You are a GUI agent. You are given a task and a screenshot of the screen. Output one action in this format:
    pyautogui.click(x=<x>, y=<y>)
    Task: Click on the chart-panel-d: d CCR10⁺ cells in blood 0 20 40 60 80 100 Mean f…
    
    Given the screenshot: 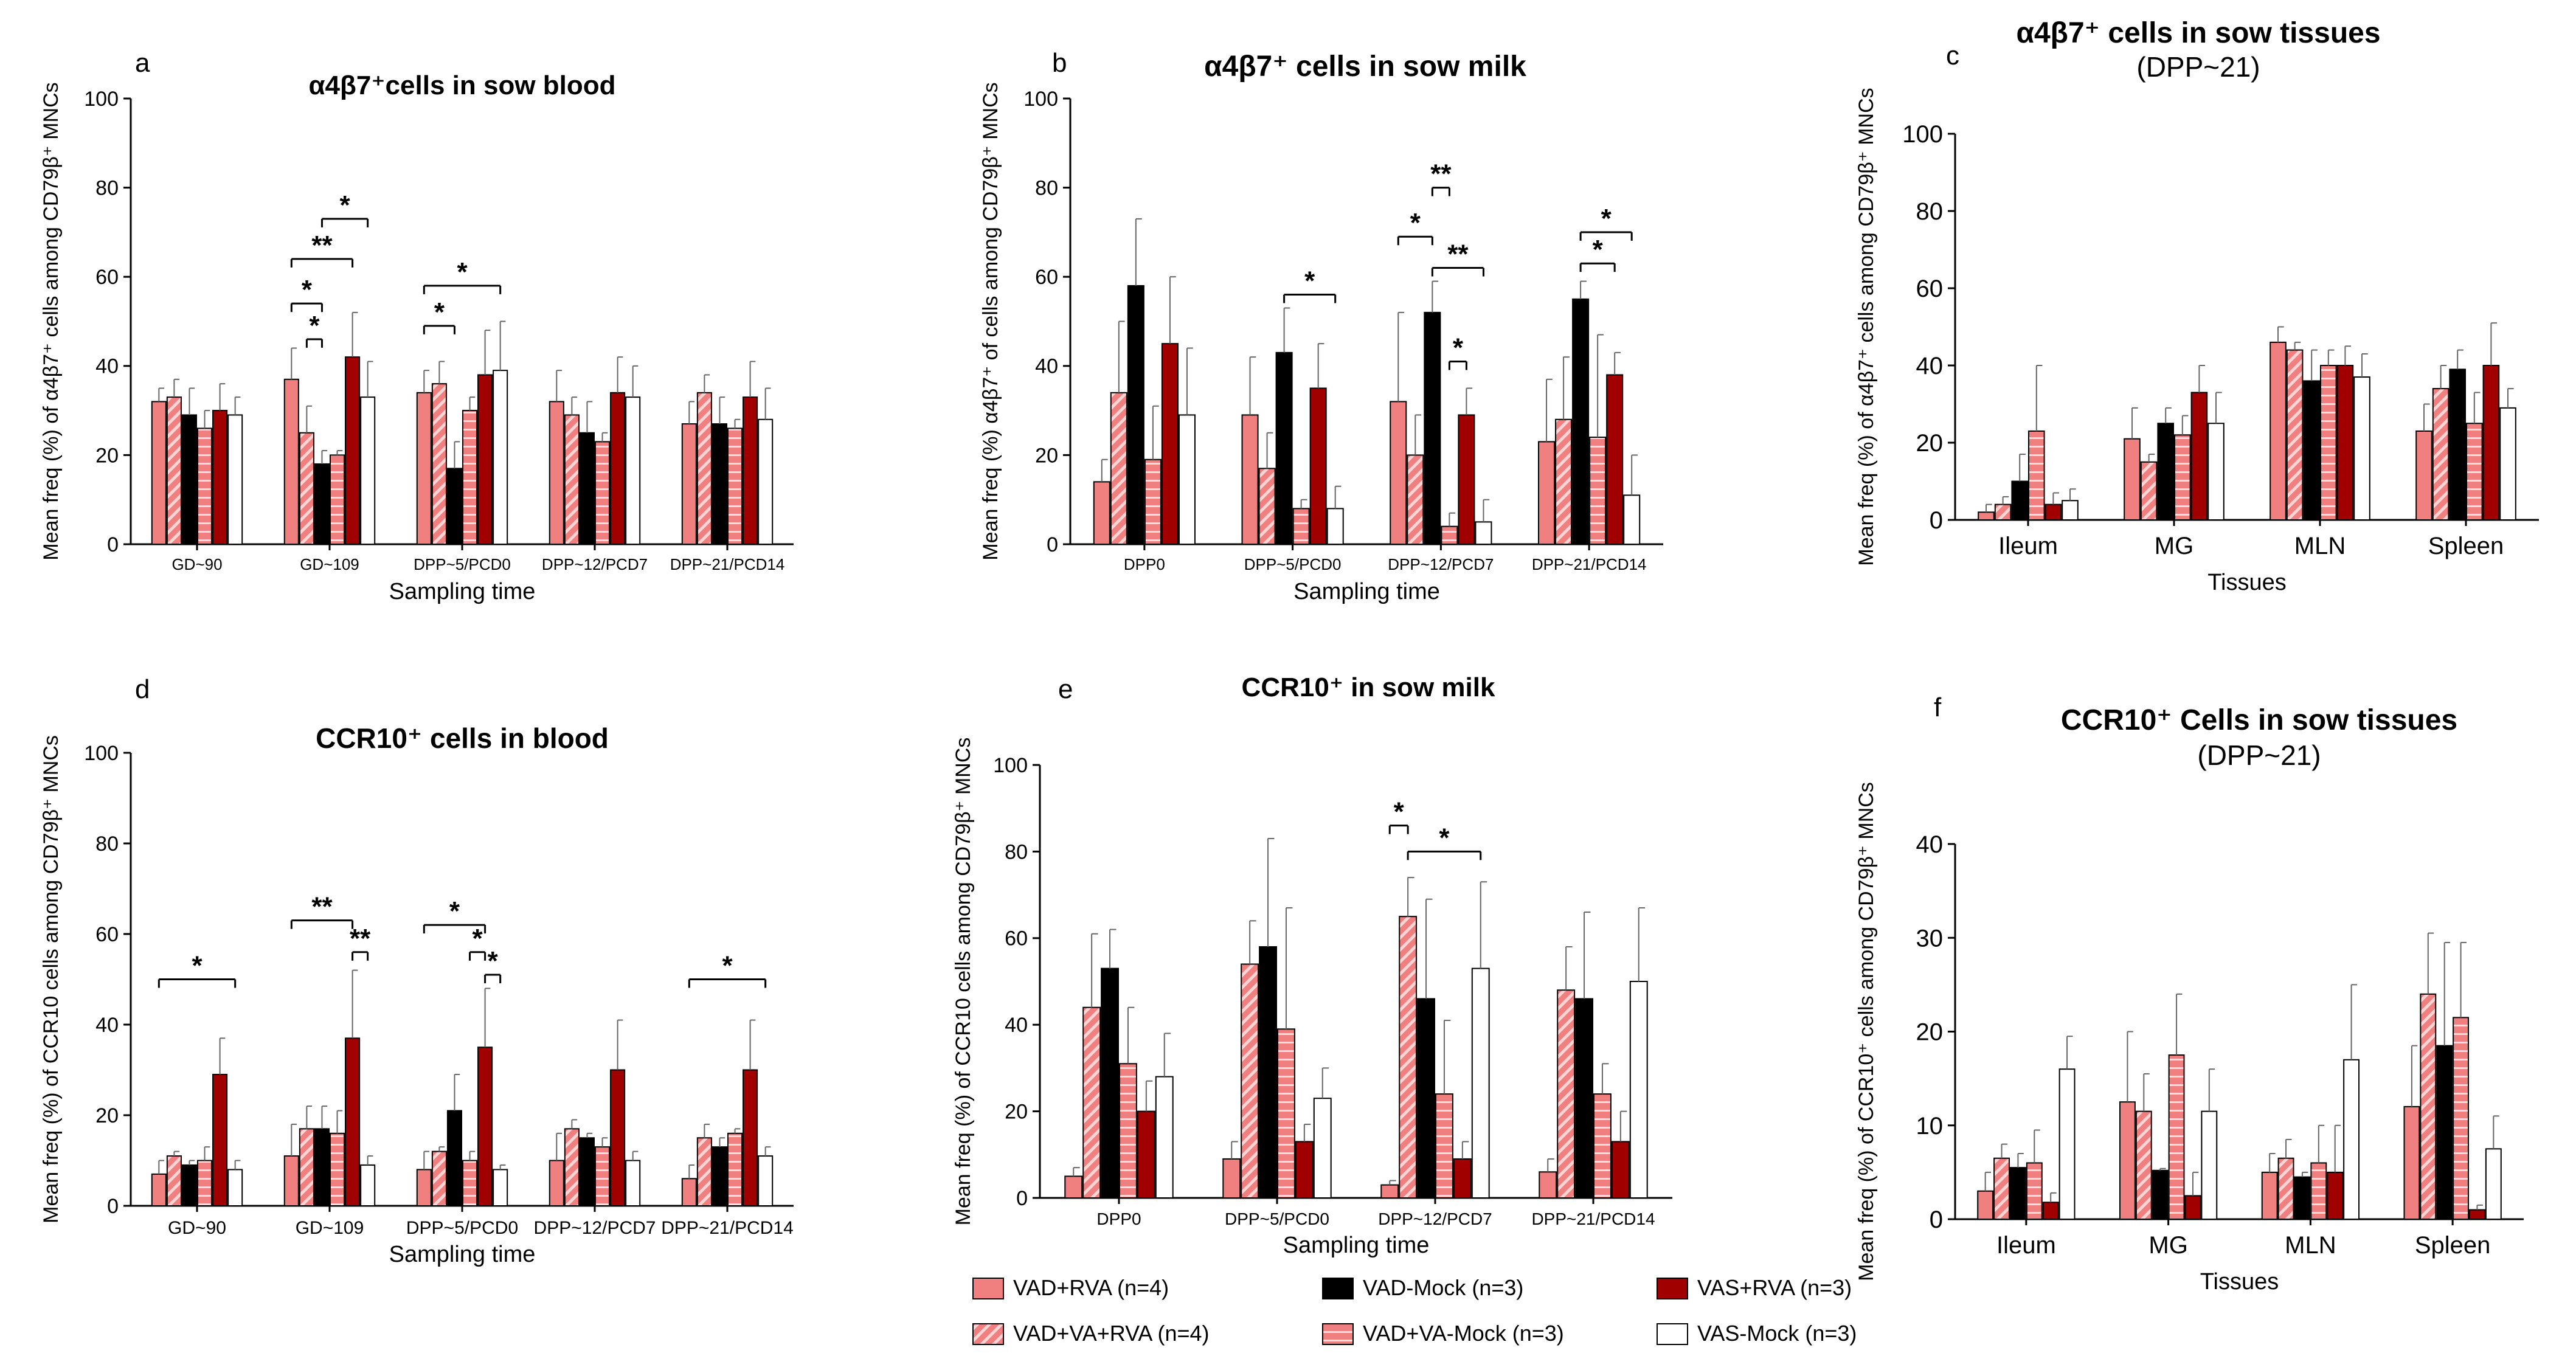 What is the action you would take?
    pyautogui.click(x=417, y=970)
    